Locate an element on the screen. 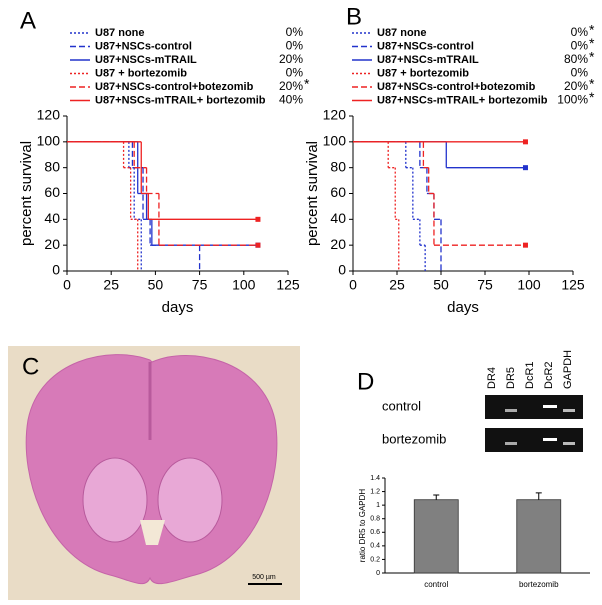 This screenshot has height=605, width=602. y-tick-label: 0.4 is located at coordinates (375, 546).